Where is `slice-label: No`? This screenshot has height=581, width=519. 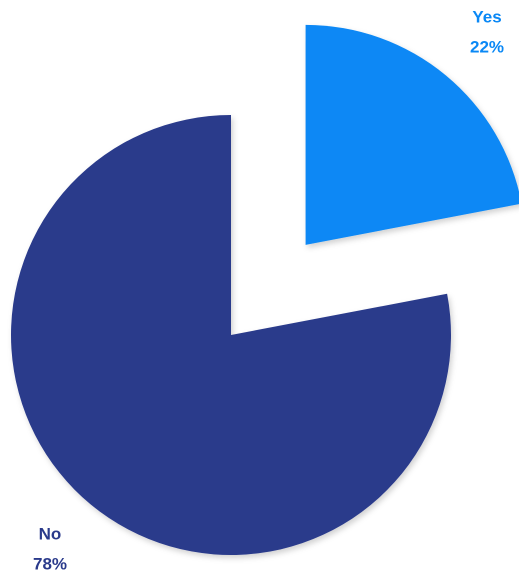 slice-label: No is located at coordinates (50, 533).